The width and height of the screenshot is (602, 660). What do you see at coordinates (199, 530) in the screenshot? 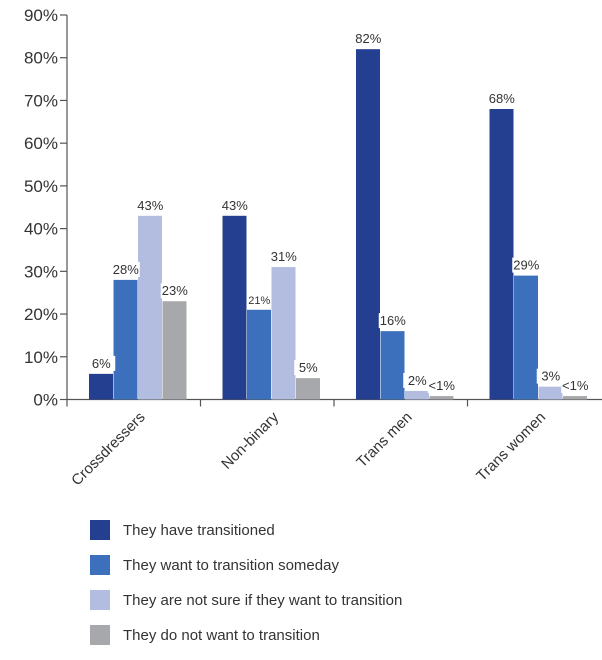
I see `legend-label: They have transitioned` at bounding box center [199, 530].